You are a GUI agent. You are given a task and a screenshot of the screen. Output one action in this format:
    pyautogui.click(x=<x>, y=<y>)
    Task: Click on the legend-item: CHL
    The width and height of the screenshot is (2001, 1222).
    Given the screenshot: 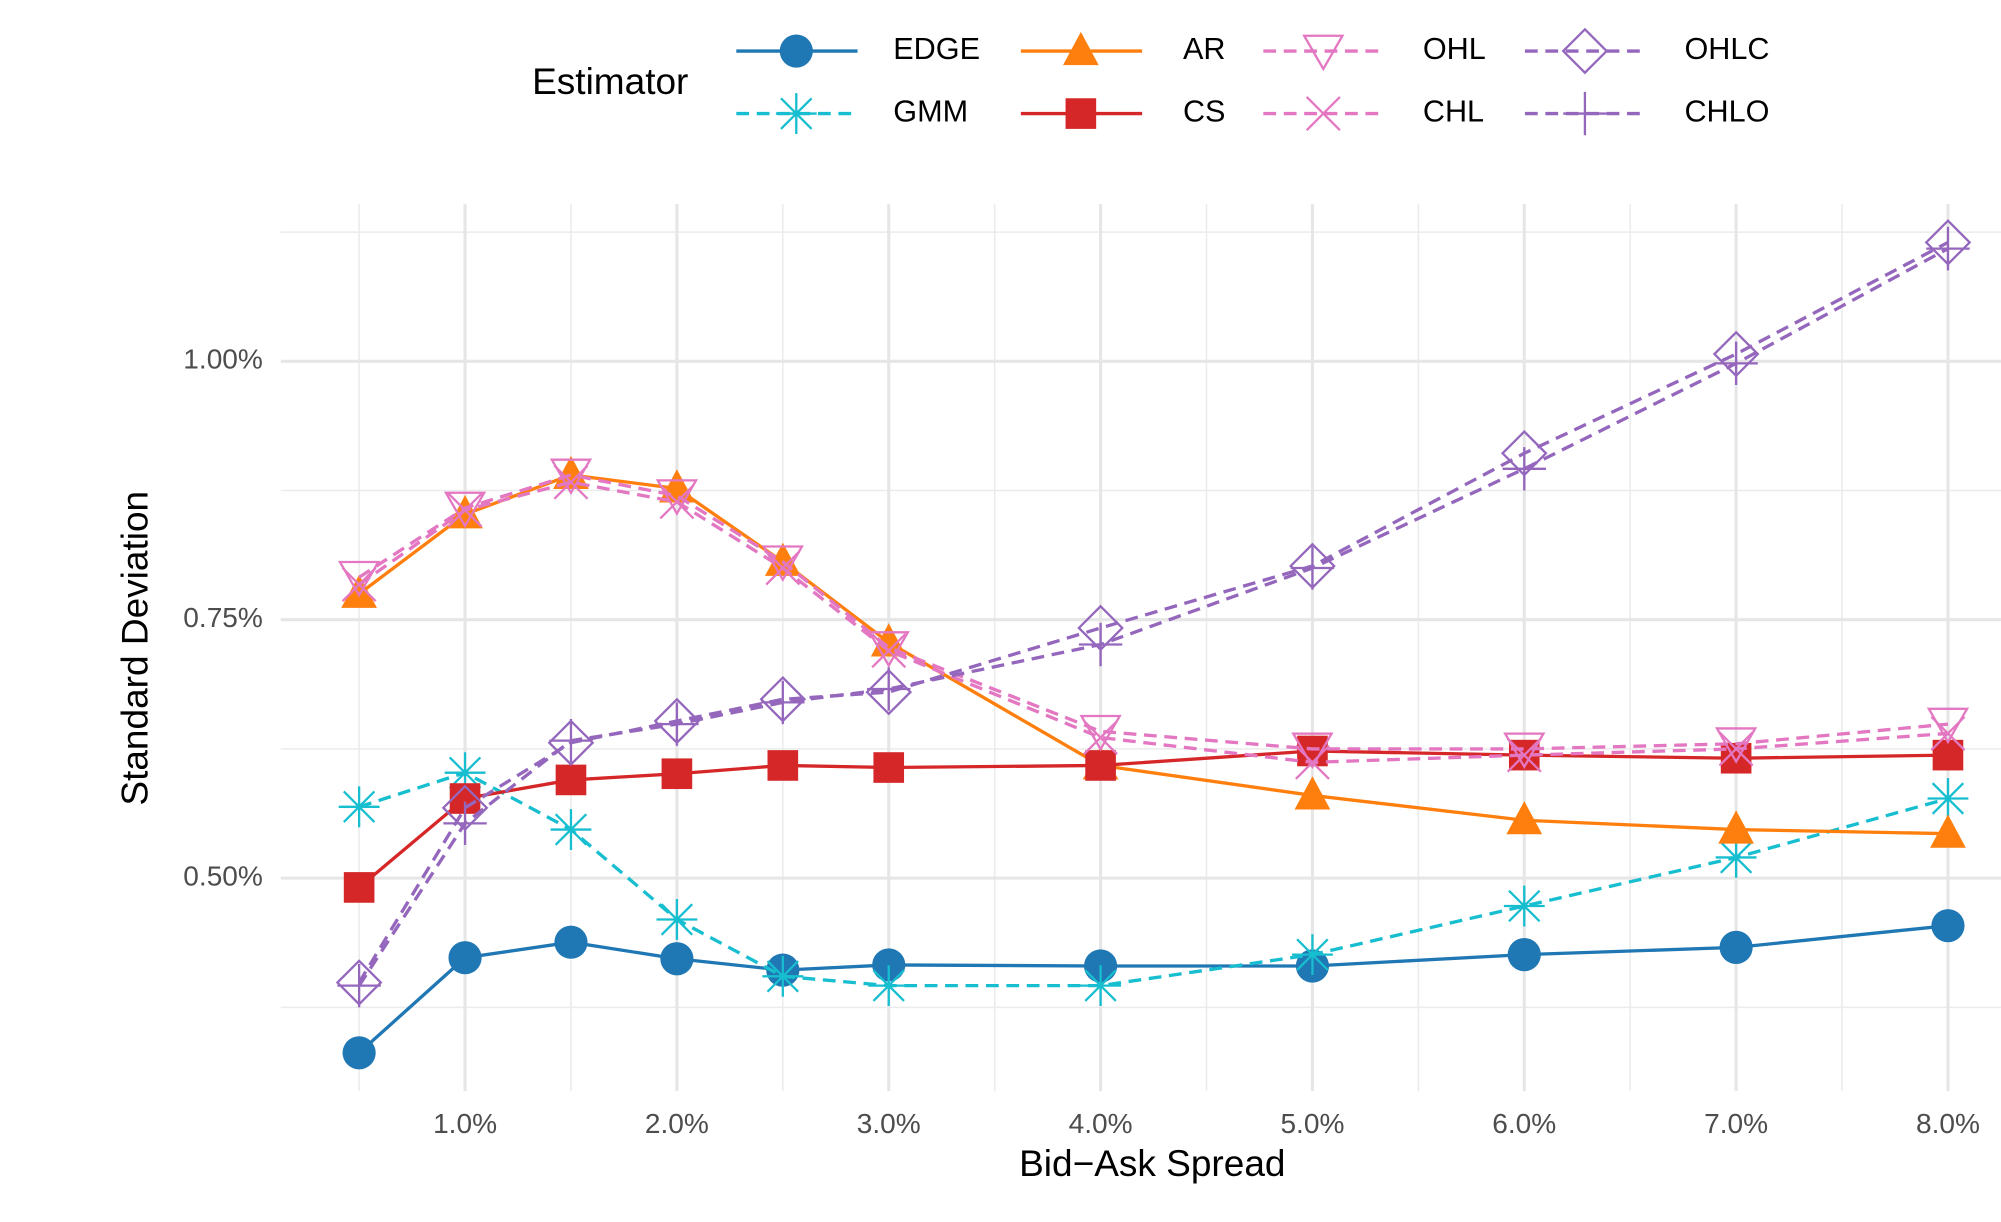 What is the action you would take?
    pyautogui.click(x=1373, y=113)
    